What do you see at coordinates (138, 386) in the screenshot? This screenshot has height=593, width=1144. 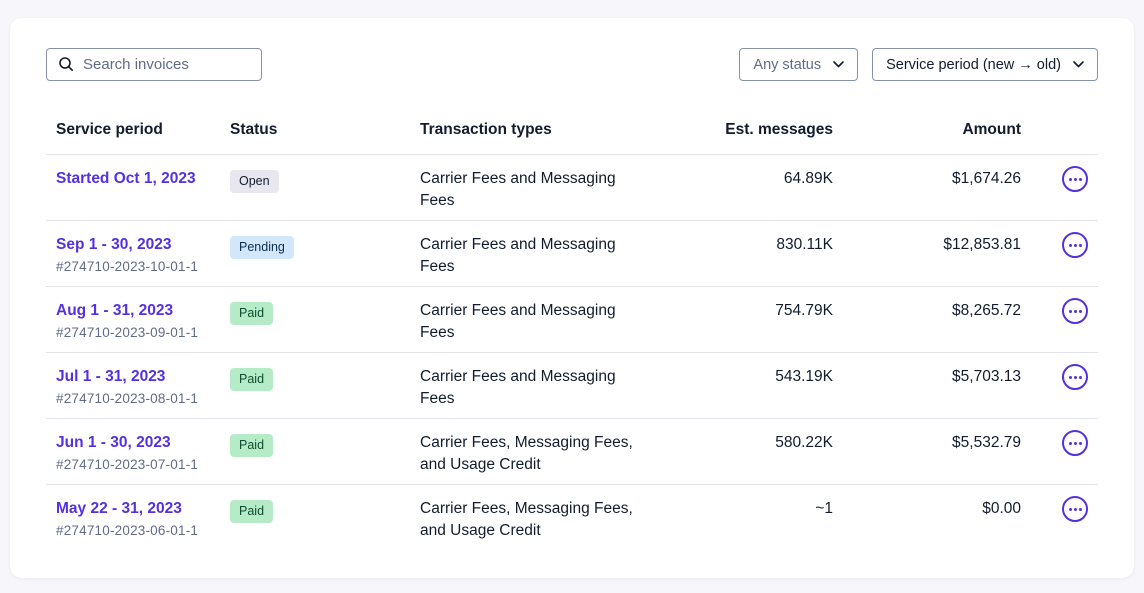 I see `service-period-cell: Jul 1 - 31, 2023 #274710-2023-08-01-1` at bounding box center [138, 386].